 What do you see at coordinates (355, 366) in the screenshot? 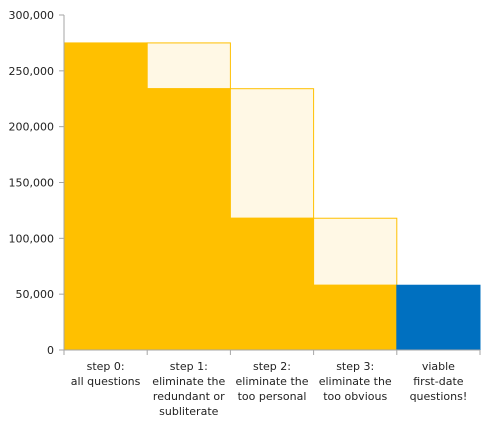
I see `x-category-label-line: step 3:` at bounding box center [355, 366].